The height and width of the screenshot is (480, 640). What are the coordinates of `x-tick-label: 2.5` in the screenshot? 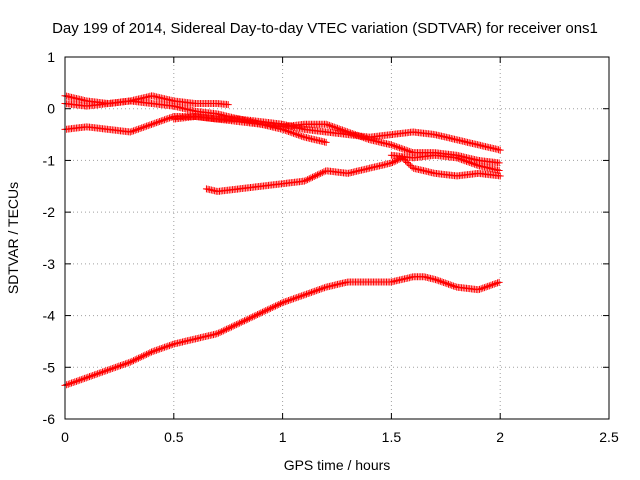 It's located at (609, 437).